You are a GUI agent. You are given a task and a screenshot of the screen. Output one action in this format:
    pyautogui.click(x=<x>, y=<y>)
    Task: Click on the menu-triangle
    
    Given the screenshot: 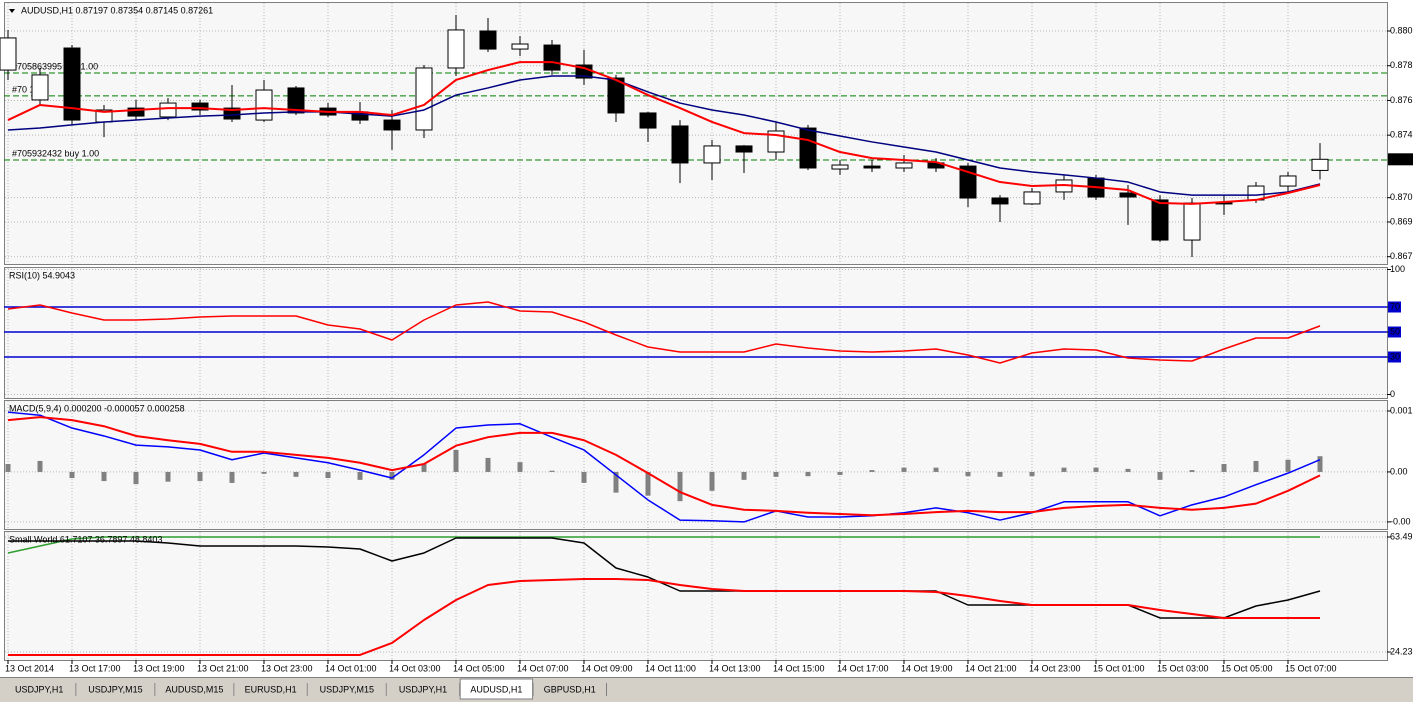 What is the action you would take?
    pyautogui.click(x=12, y=11)
    